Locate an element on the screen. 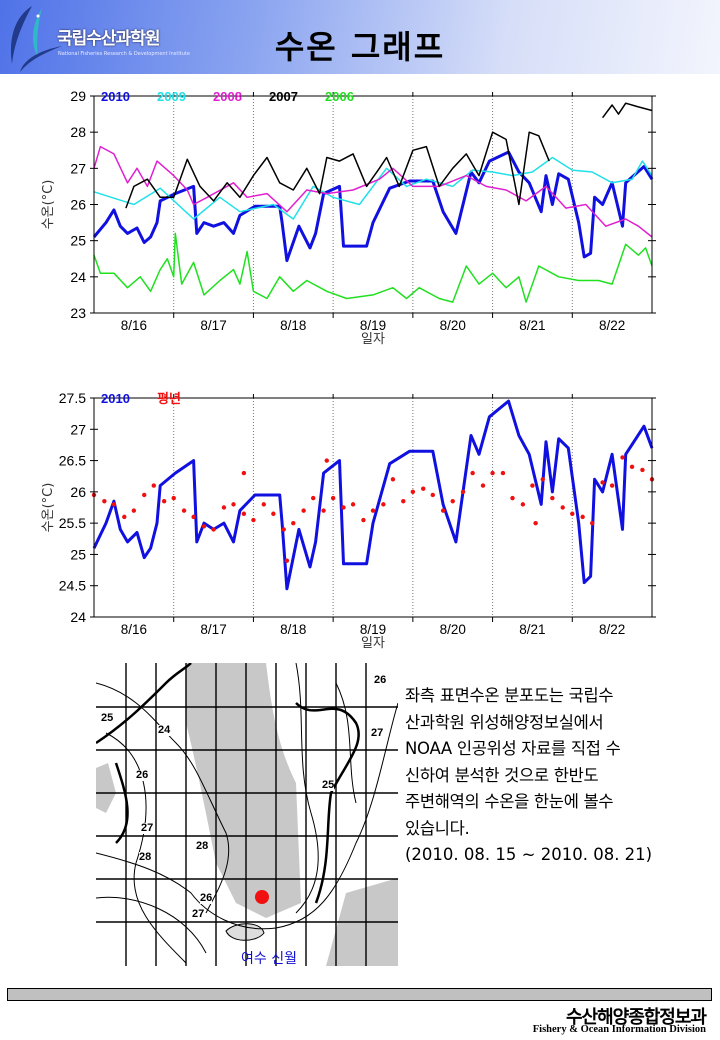 The image size is (720, 1040). x-tick-label: 8/19 is located at coordinates (373, 325).